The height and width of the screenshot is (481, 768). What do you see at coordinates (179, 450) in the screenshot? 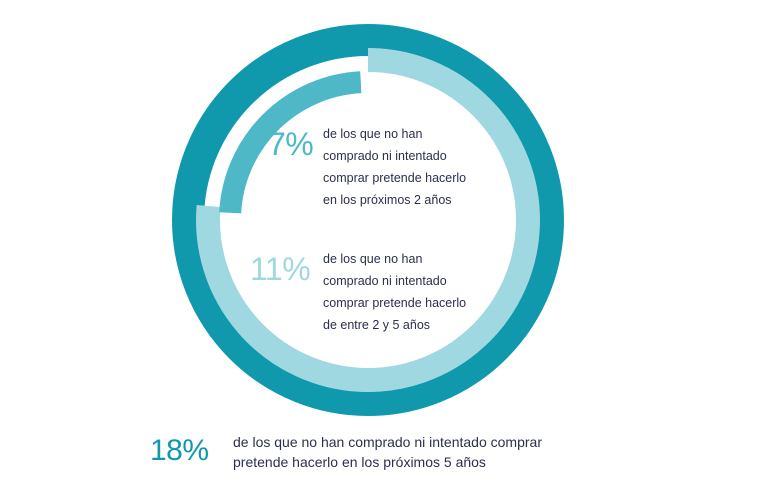
I see `percent-label-18: 18%` at bounding box center [179, 450].